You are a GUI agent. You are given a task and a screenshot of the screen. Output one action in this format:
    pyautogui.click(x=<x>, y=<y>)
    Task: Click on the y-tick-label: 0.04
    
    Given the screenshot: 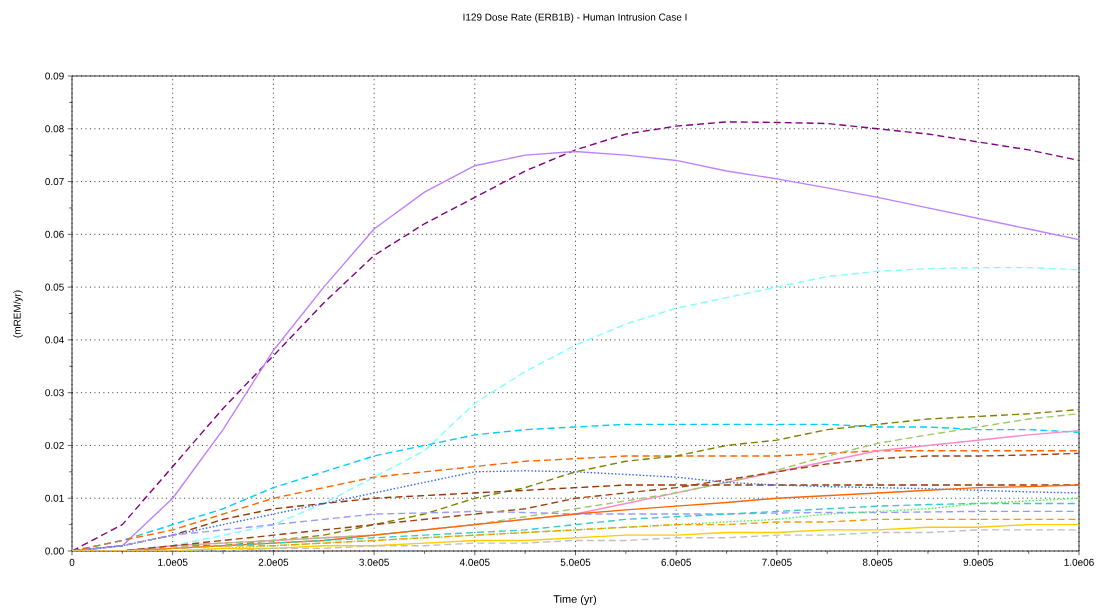 What is the action you would take?
    pyautogui.click(x=54, y=340)
    